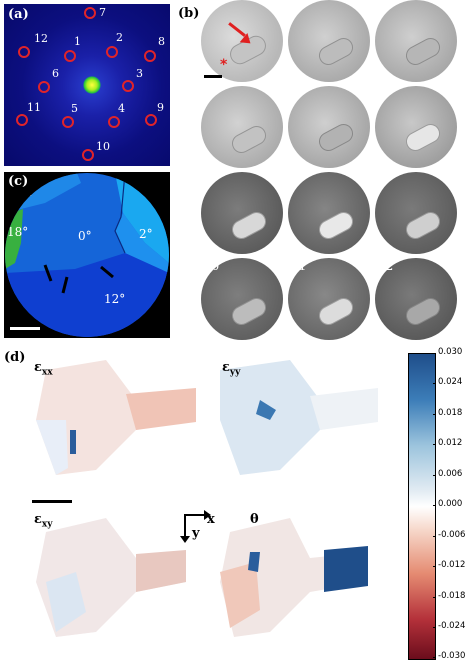  Describe the element at coordinates (194, 515) in the screenshot. I see `x-axis-arrow` at that location.